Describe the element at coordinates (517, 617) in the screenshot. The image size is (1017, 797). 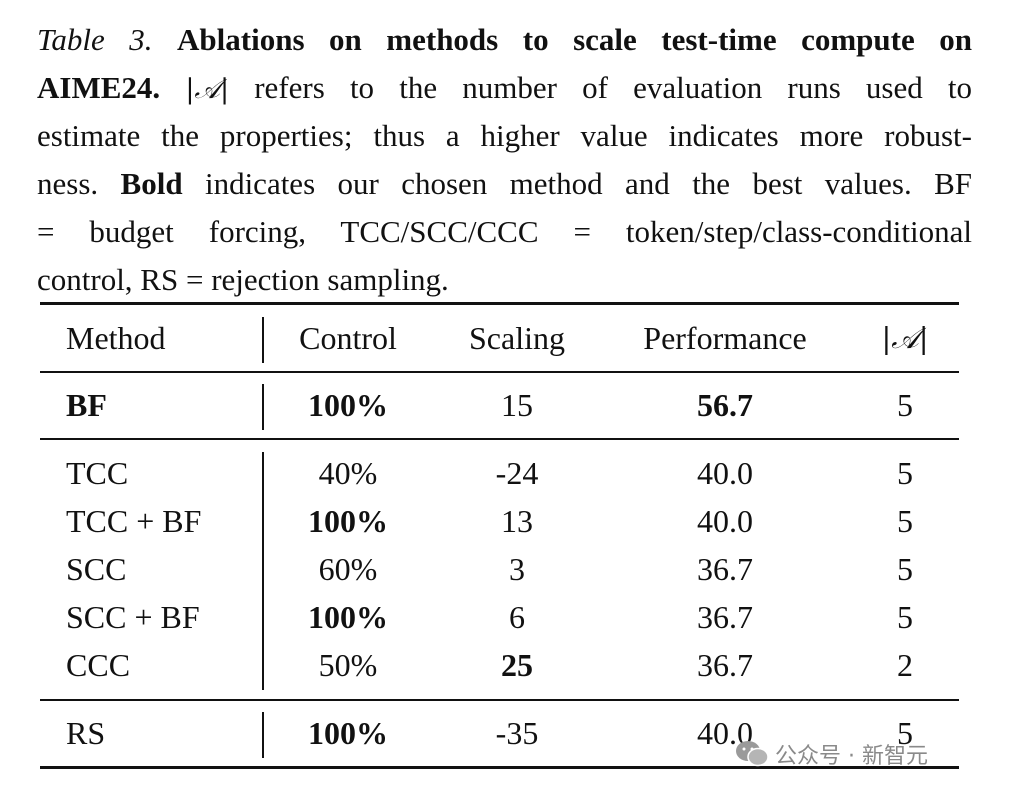
I see `cell-scaling: 6` at that location.